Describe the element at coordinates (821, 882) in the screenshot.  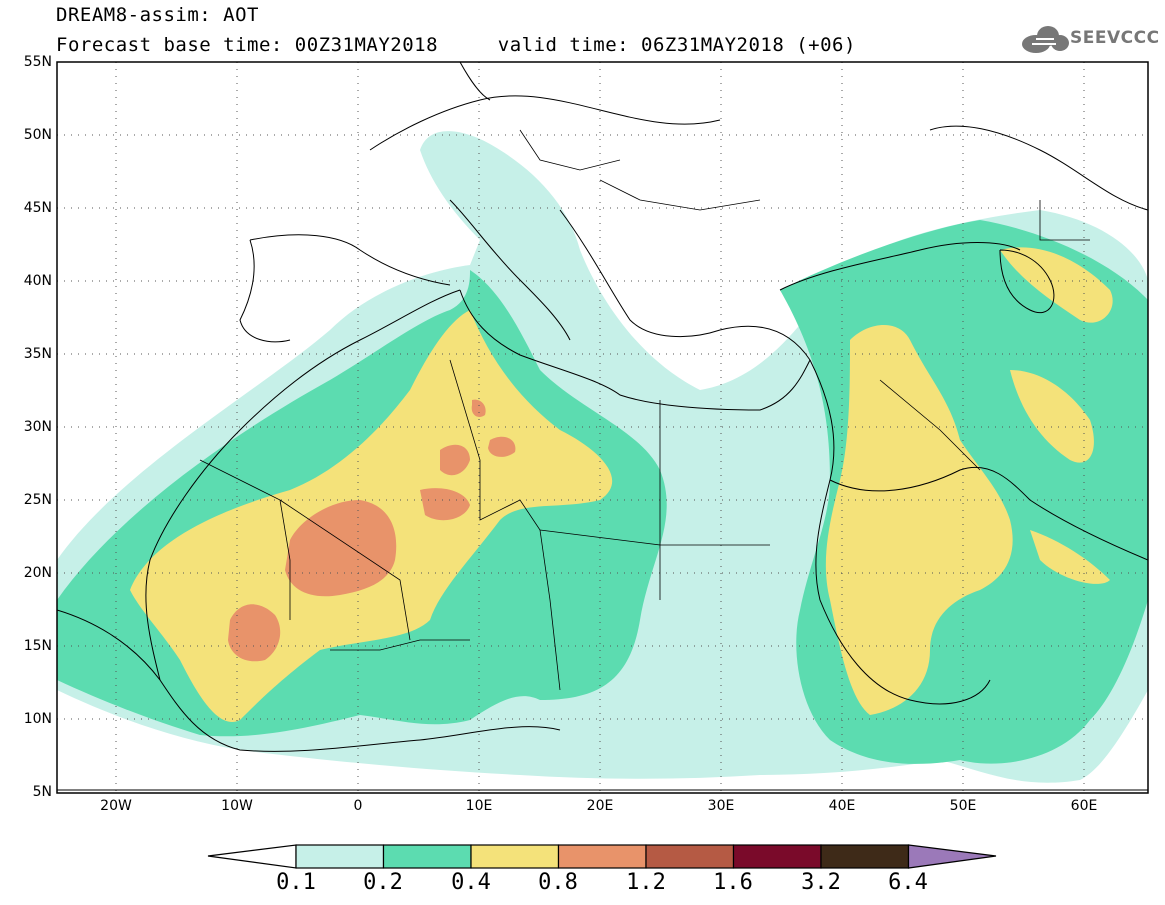
I see `colorbar-label: 3.2` at that location.